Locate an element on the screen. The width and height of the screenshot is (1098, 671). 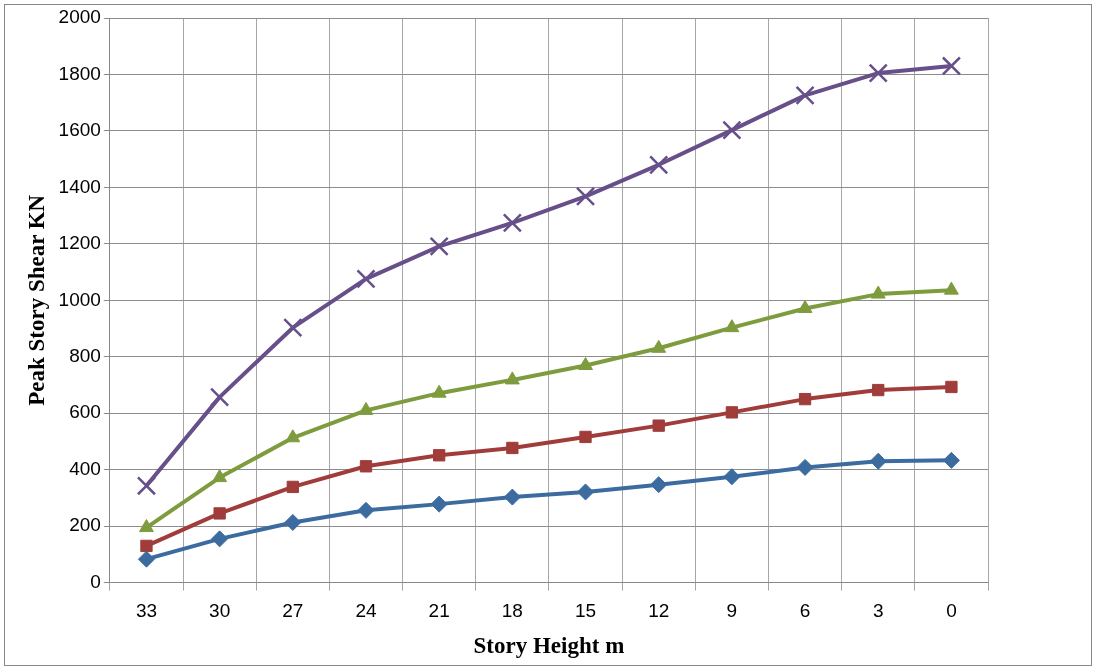
y-tick-label: 600 is located at coordinates (85, 412).